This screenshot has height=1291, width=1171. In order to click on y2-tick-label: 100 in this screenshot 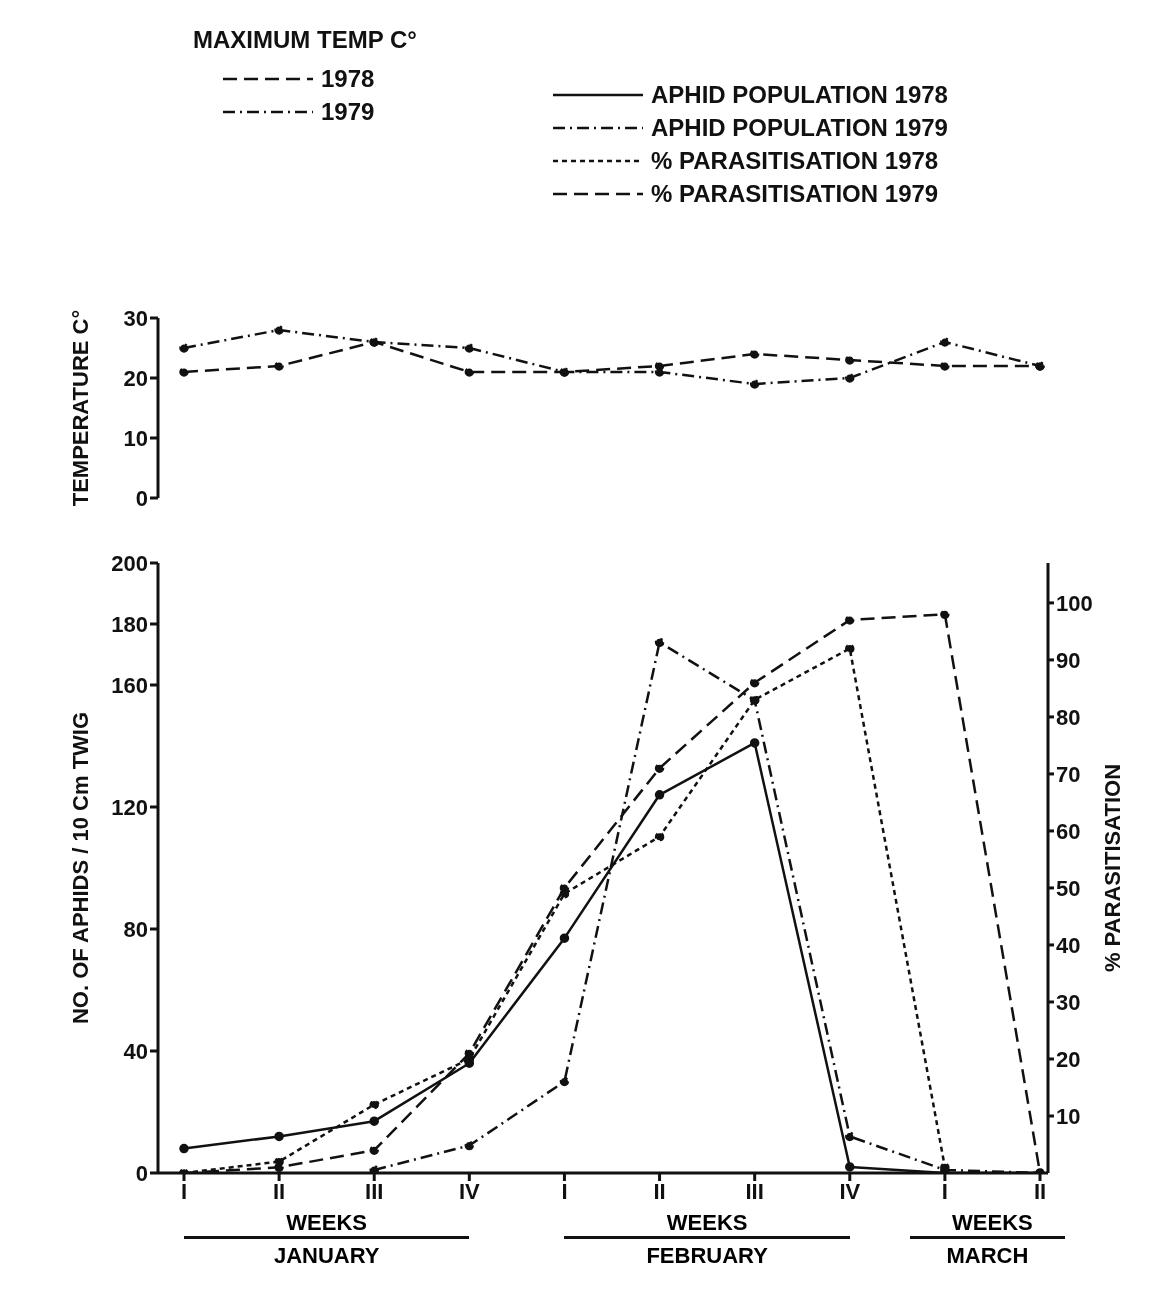, I will do `click(1074, 603)`.